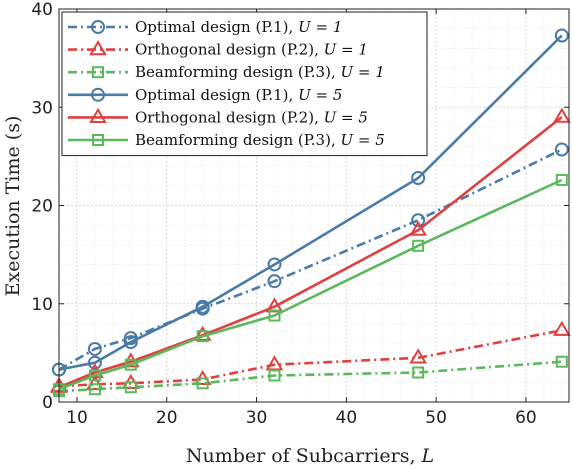 The image size is (572, 470). I want to click on y-tick-label: 20, so click(42, 207).